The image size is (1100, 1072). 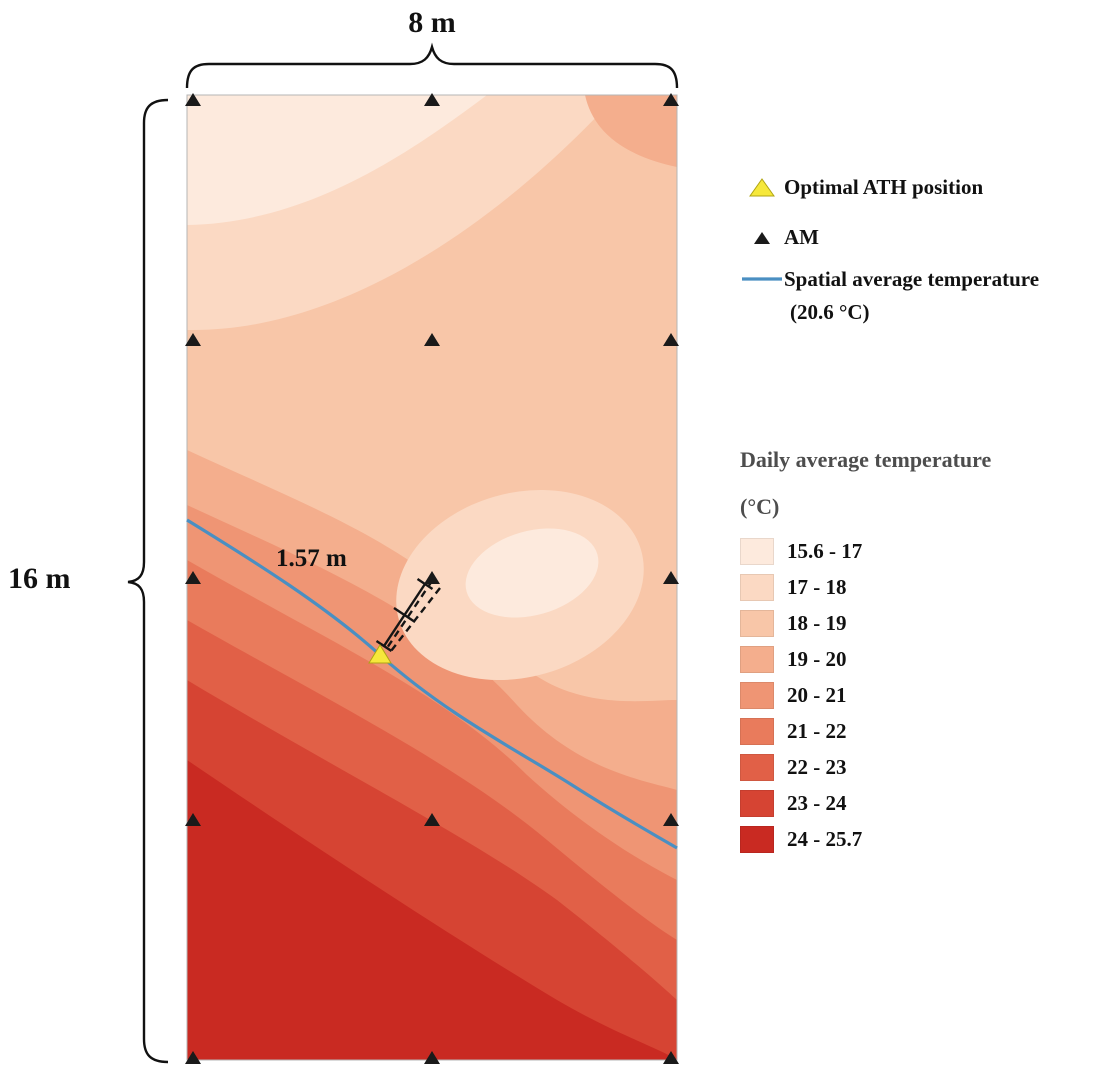 I want to click on warm-island-core, so click(x=532, y=573).